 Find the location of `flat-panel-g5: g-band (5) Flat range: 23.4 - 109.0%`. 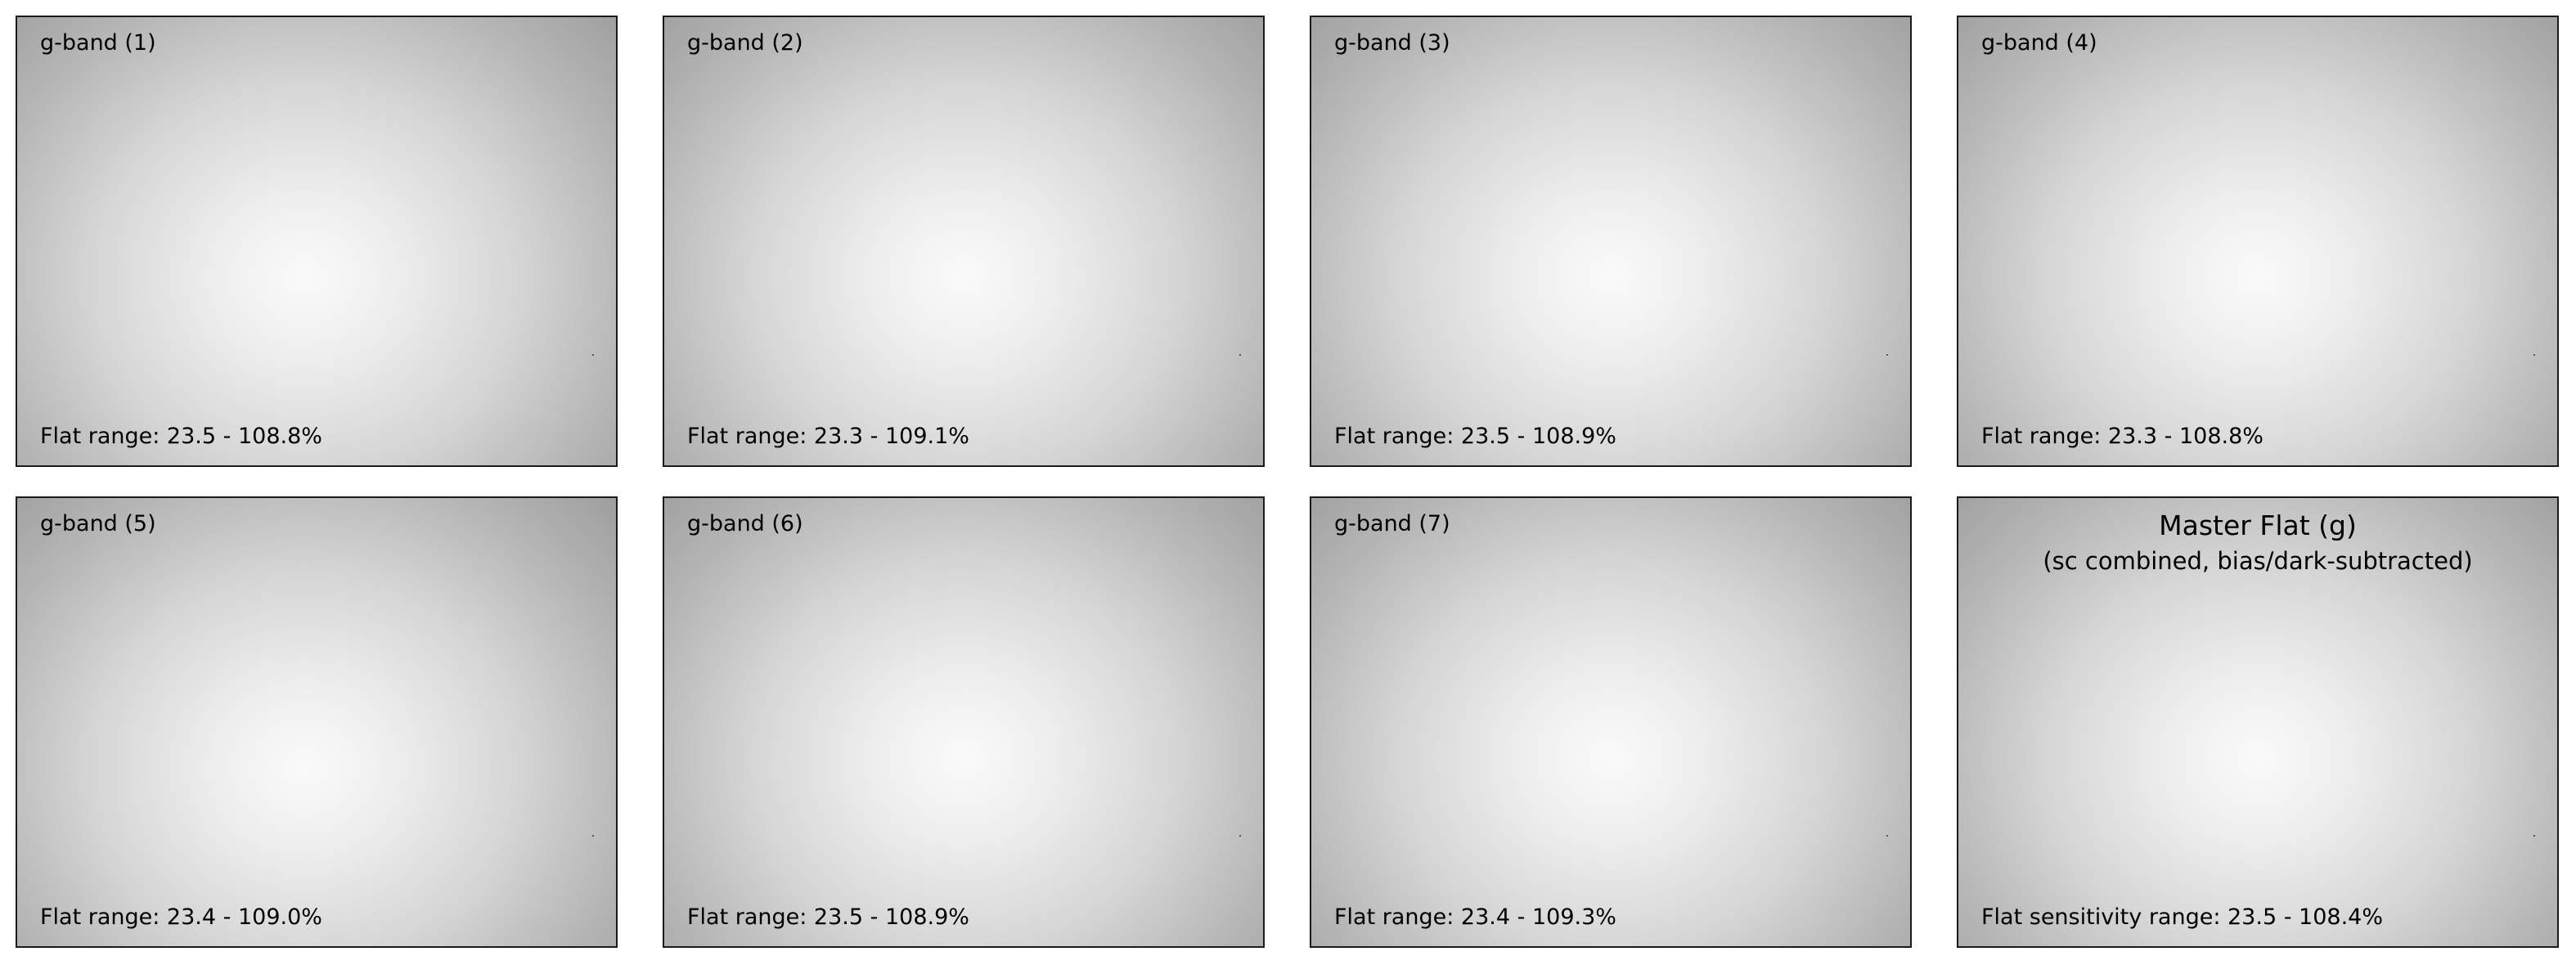

flat-panel-g5: g-band (5) Flat range: 23.4 - 109.0% is located at coordinates (317, 722).